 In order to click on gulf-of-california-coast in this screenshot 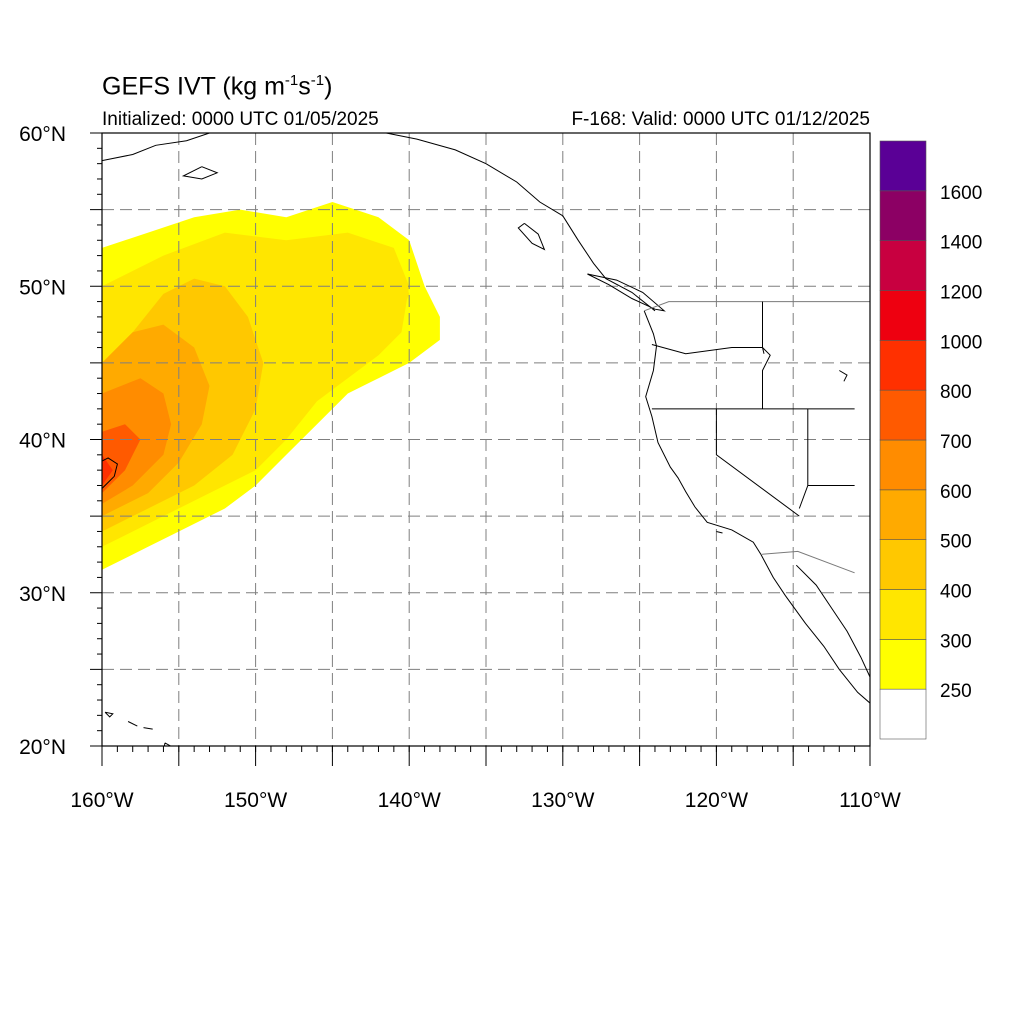, I will do `click(832, 621)`.